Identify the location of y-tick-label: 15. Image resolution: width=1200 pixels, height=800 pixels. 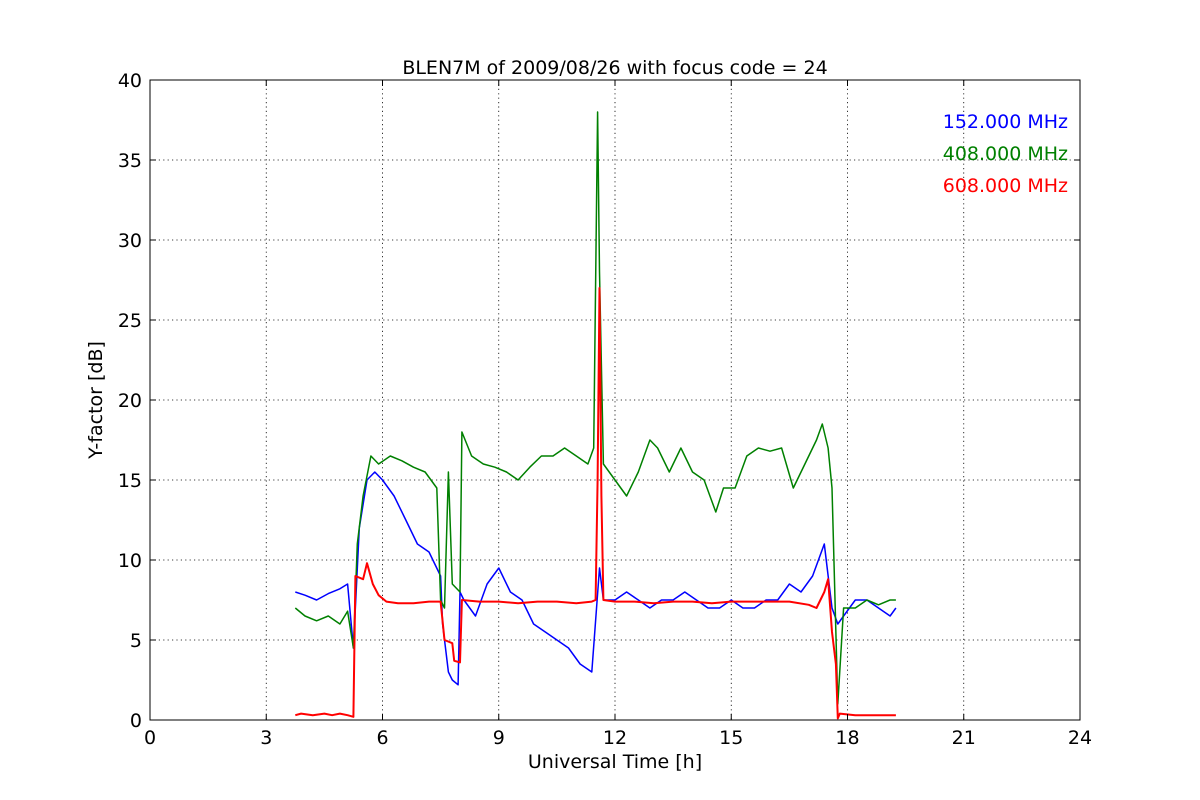
(130, 481).